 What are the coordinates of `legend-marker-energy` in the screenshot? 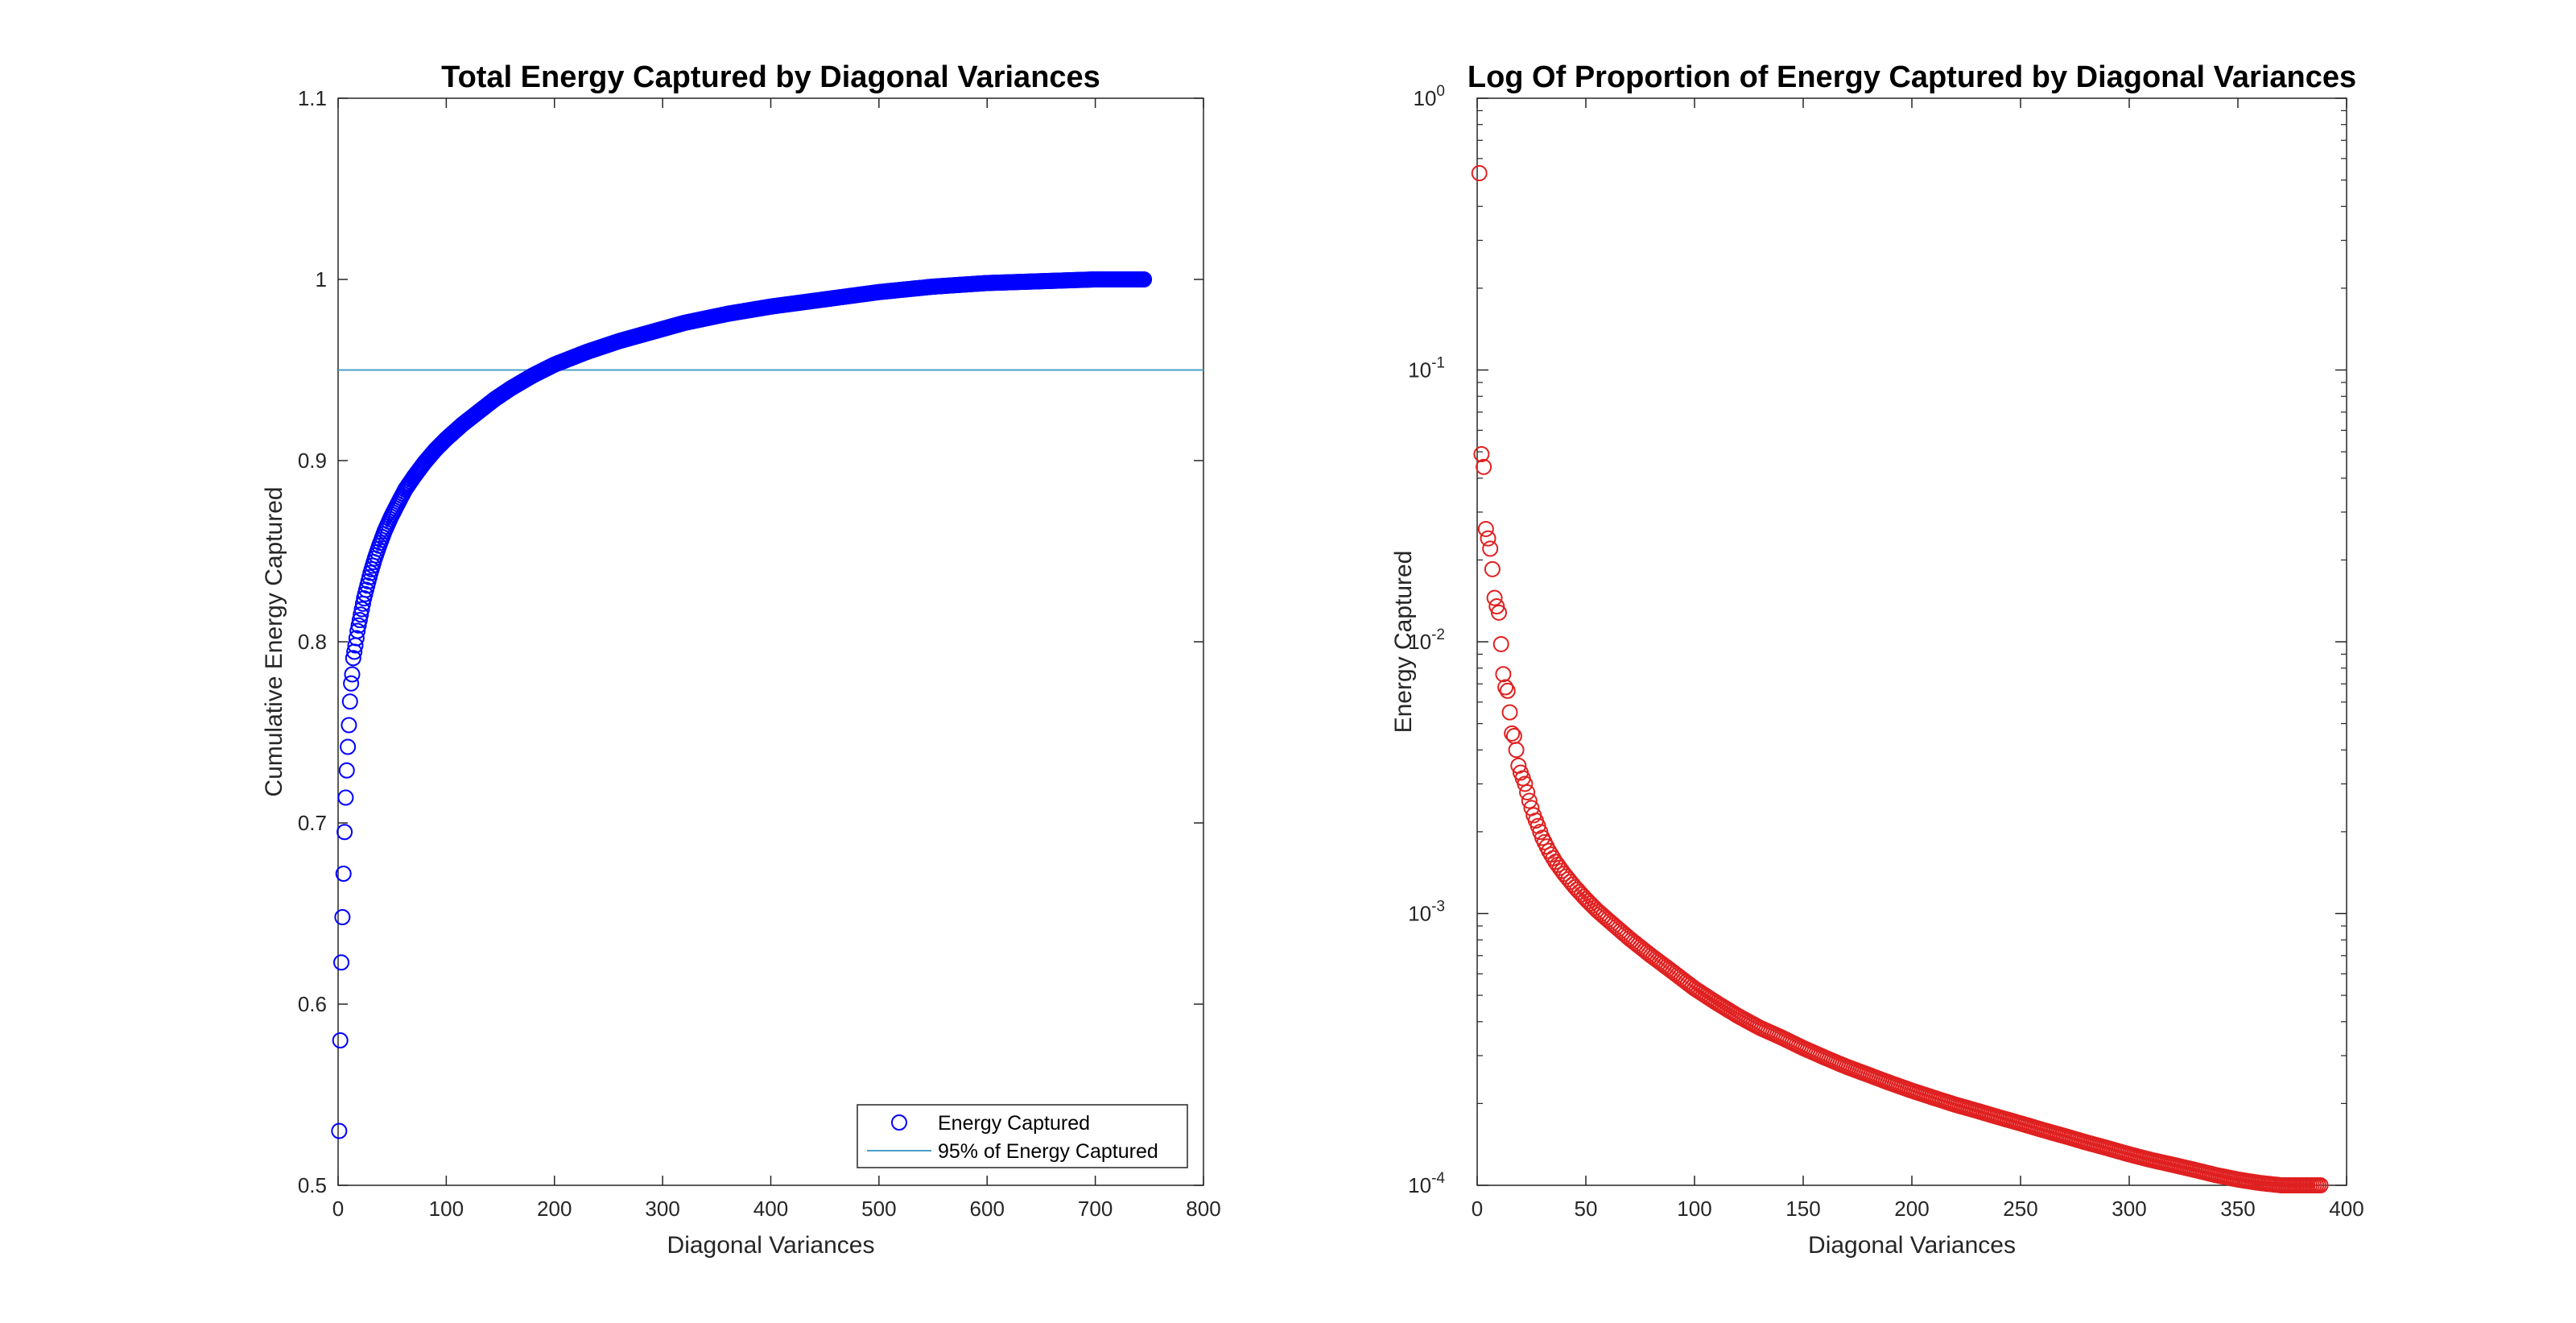 It's located at (899, 1122).